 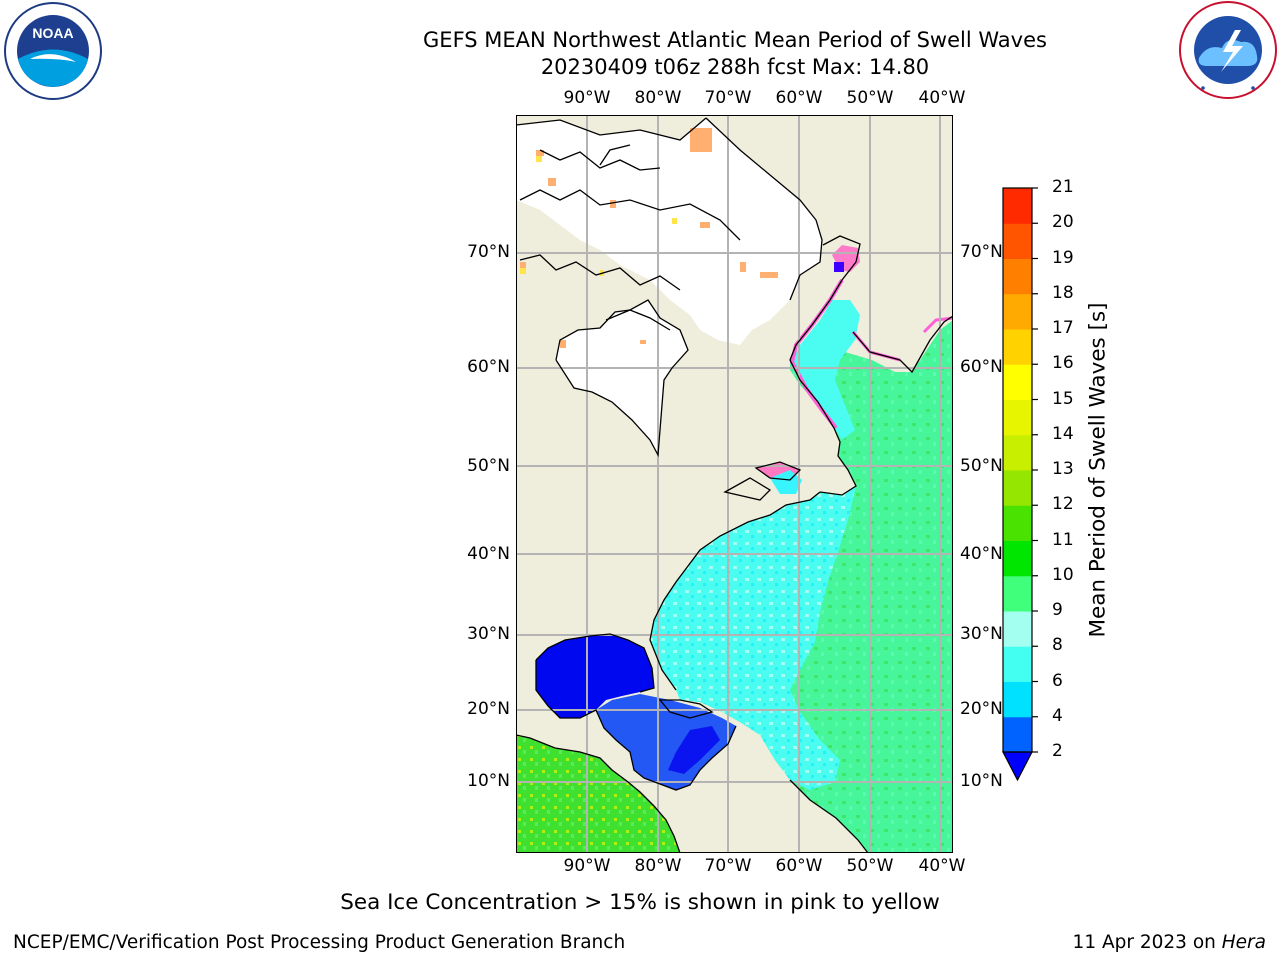 What do you see at coordinates (1243, 942) in the screenshot?
I see `footer-host: Hera` at bounding box center [1243, 942].